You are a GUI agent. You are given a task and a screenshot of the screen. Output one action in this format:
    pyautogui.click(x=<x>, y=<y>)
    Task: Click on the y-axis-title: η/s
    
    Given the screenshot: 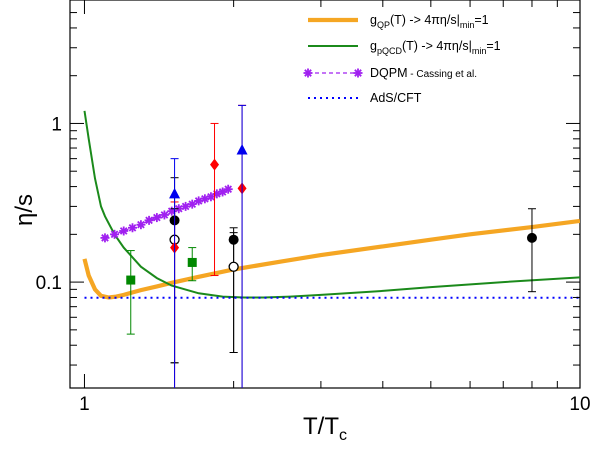 What is the action you would take?
    pyautogui.click(x=24, y=210)
    